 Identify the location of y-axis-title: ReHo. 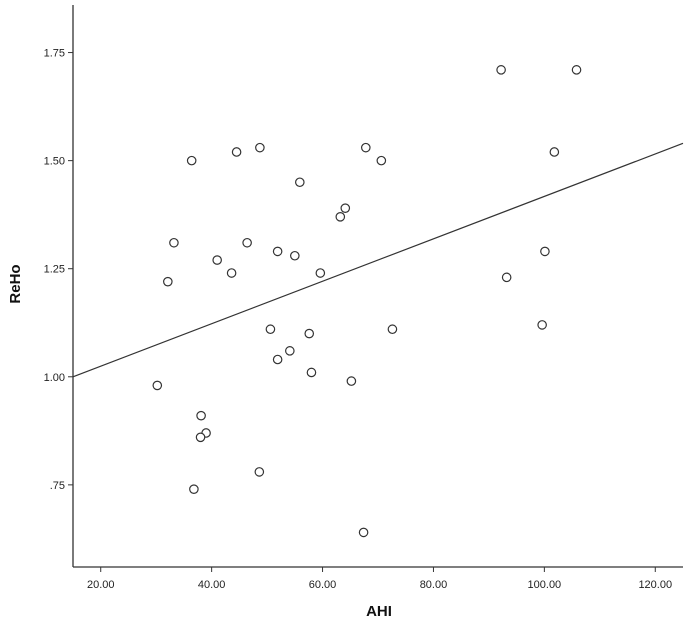
(15, 283).